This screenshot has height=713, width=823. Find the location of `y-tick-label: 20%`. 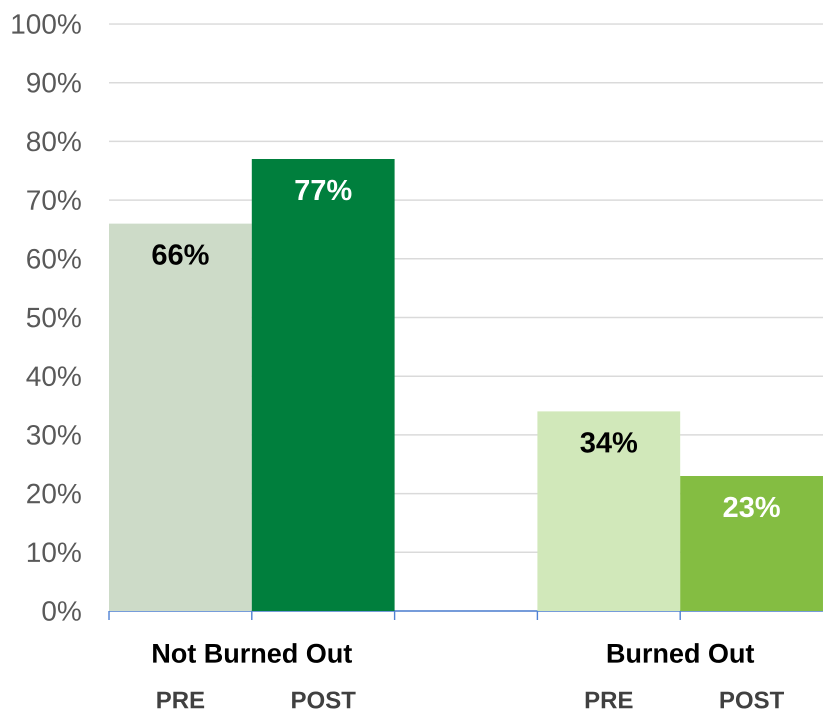

y-tick-label: 20% is located at coordinates (54, 494).